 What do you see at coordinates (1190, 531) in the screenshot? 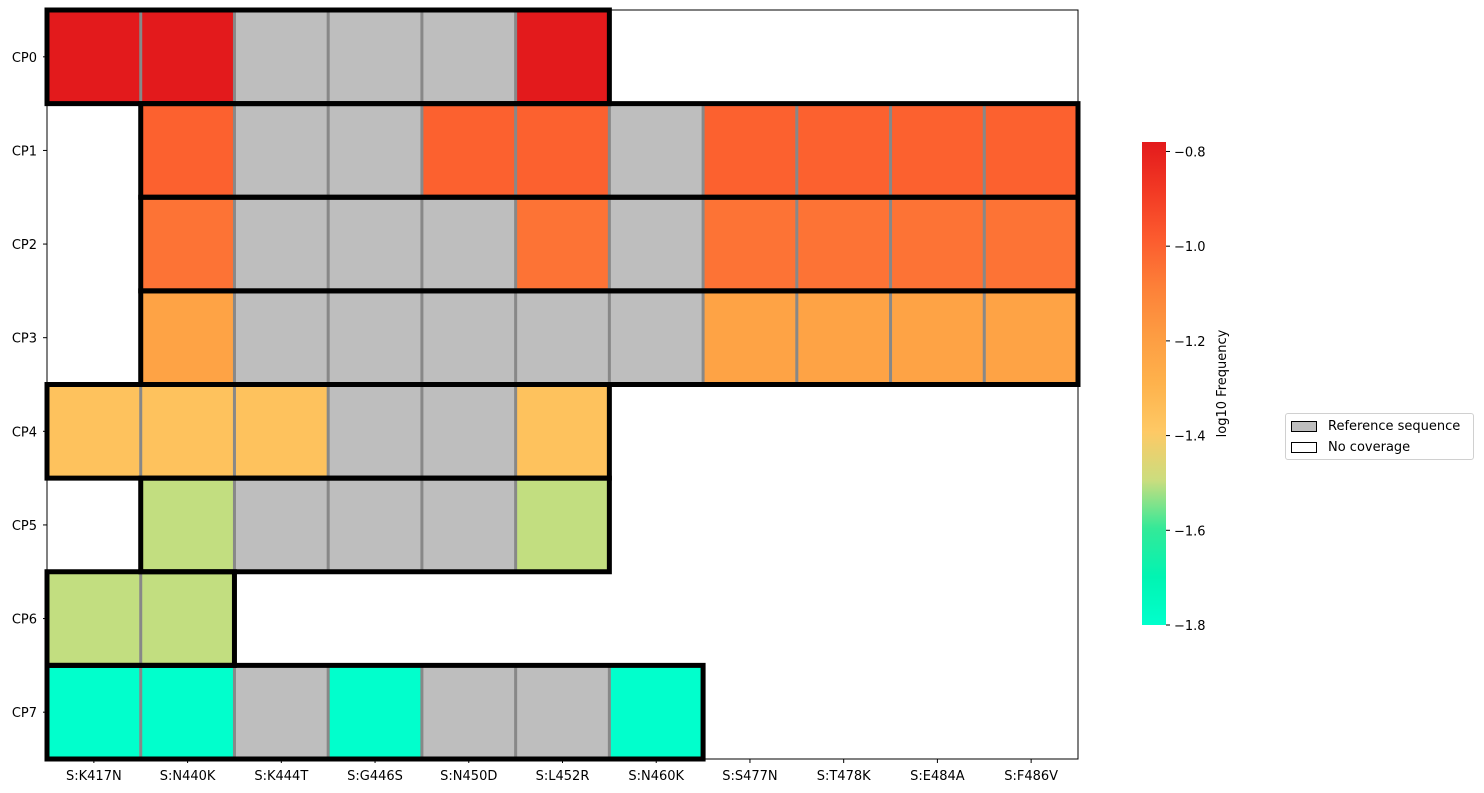
I see `colorbar-tick-label: −1.6` at bounding box center [1190, 531].